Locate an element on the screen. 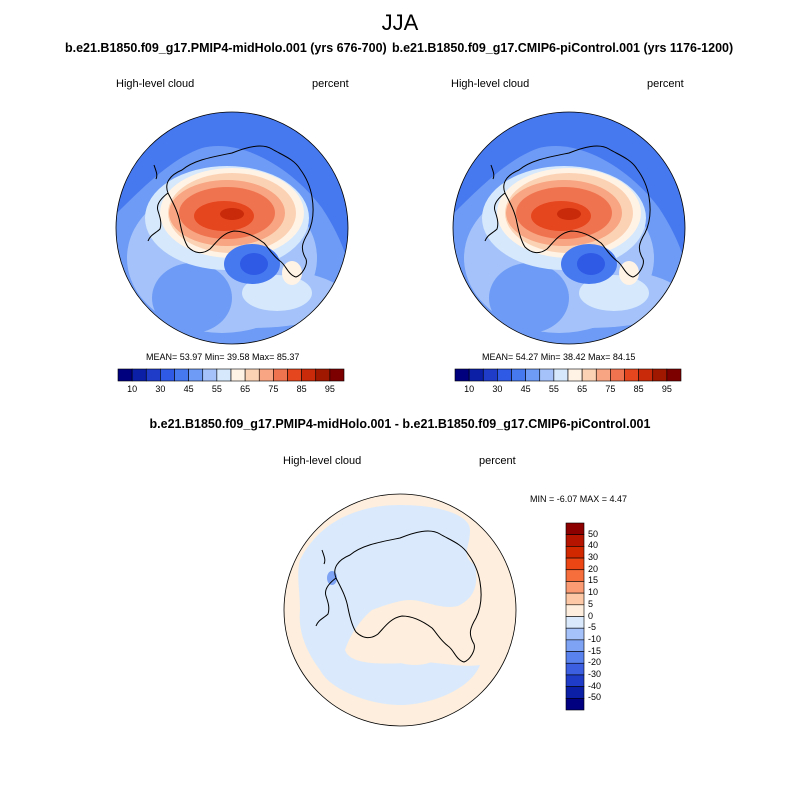  panel1-colorbar is located at coordinates (231, 375).